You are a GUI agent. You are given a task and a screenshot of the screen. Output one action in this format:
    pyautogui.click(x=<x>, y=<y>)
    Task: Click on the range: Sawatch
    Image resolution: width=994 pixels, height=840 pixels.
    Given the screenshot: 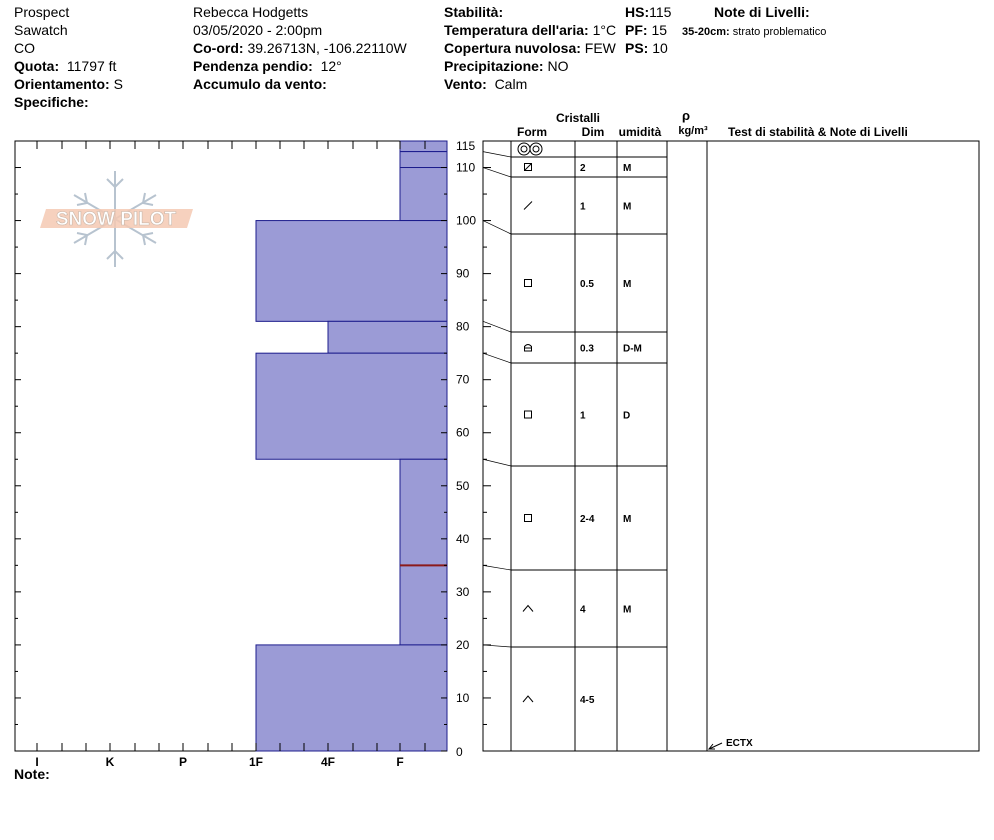 What is the action you would take?
    pyautogui.click(x=41, y=30)
    